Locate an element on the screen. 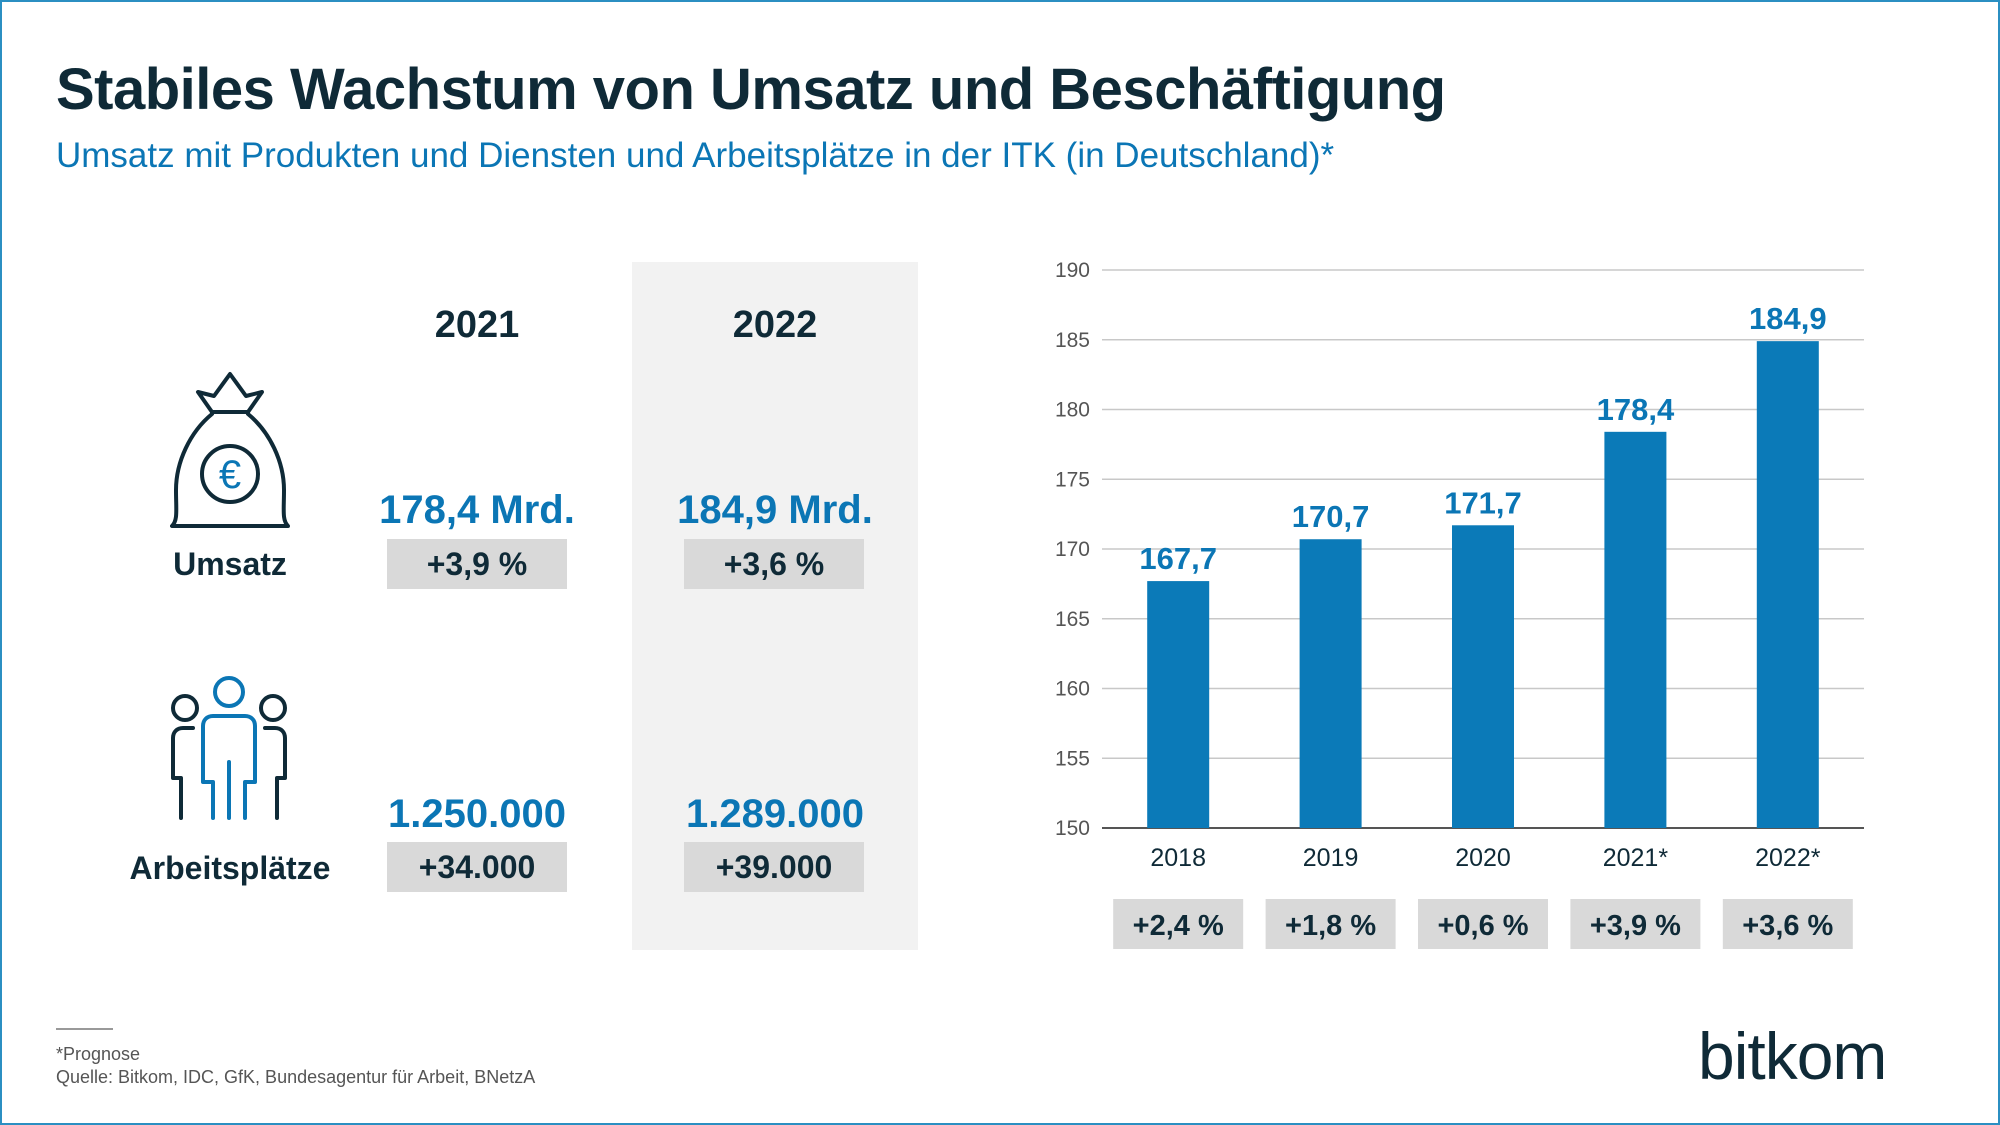 Image resolution: width=2000 pixels, height=1125 pixels. revenue-2022-value: 184,9 Mrd. is located at coordinates (775, 510).